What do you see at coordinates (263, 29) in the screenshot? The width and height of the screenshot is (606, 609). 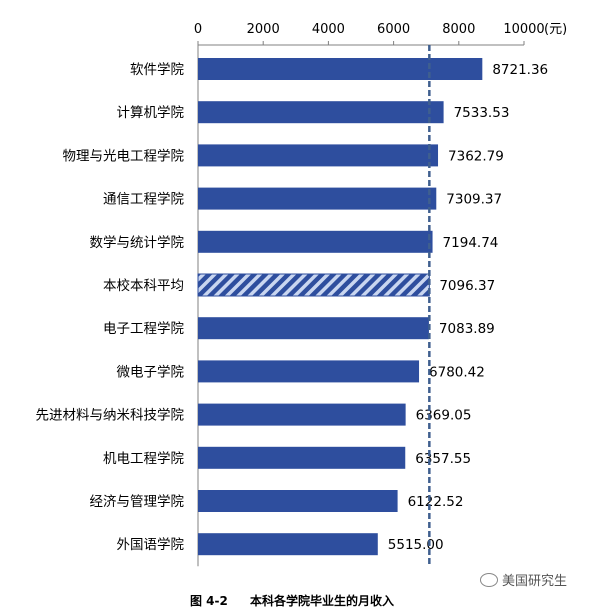 I see `x-tick-label: 2000` at bounding box center [263, 29].